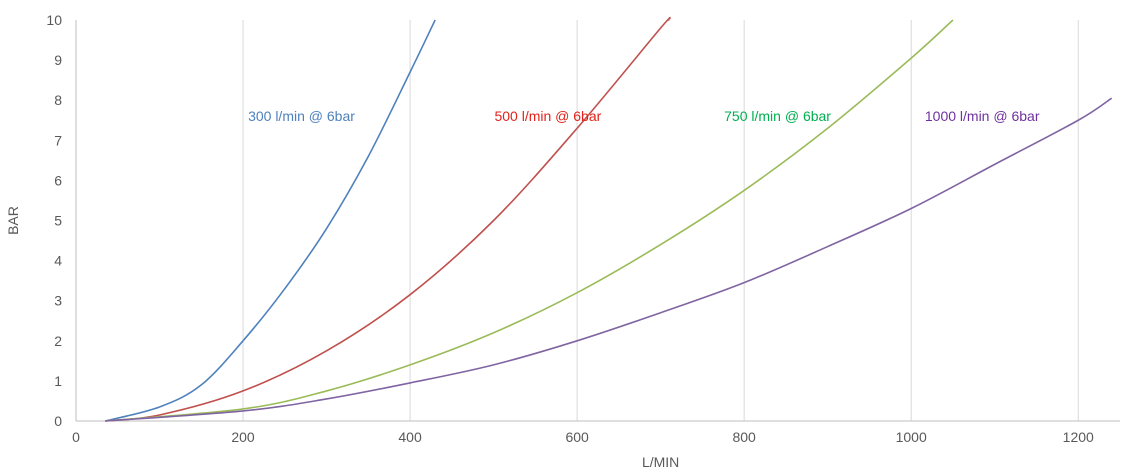 The height and width of the screenshot is (472, 1148). I want to click on y-tick-label: 4, so click(58, 261).